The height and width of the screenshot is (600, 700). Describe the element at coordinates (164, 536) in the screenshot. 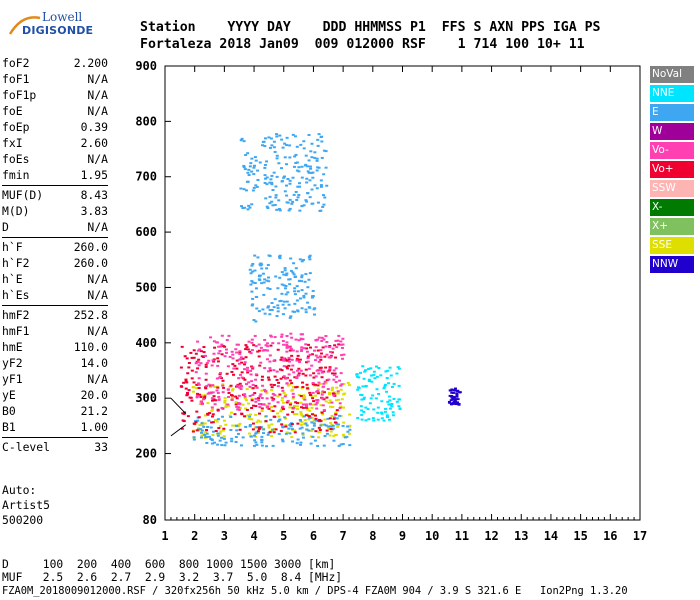

I see `x-tick-label: 1` at that location.